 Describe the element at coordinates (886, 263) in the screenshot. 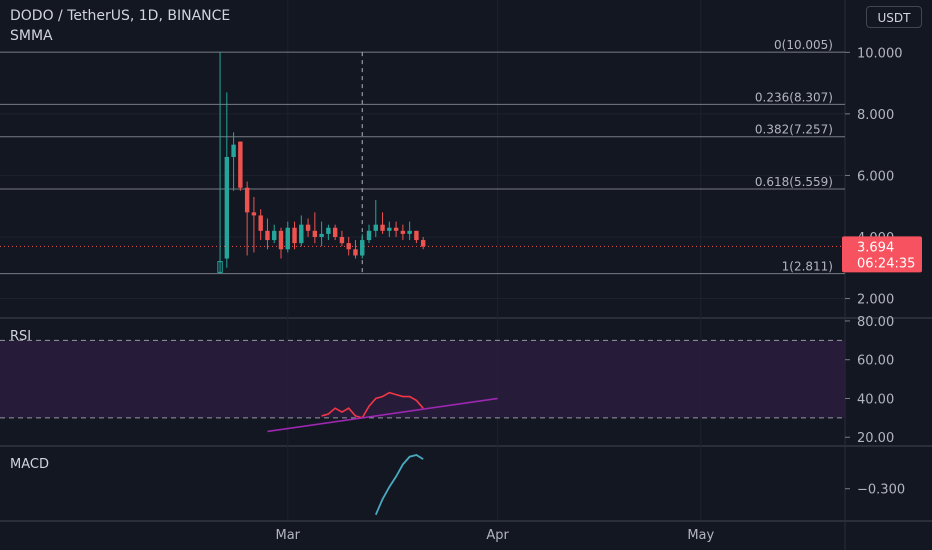

I see `price-tag-countdown: 06:24:35` at that location.